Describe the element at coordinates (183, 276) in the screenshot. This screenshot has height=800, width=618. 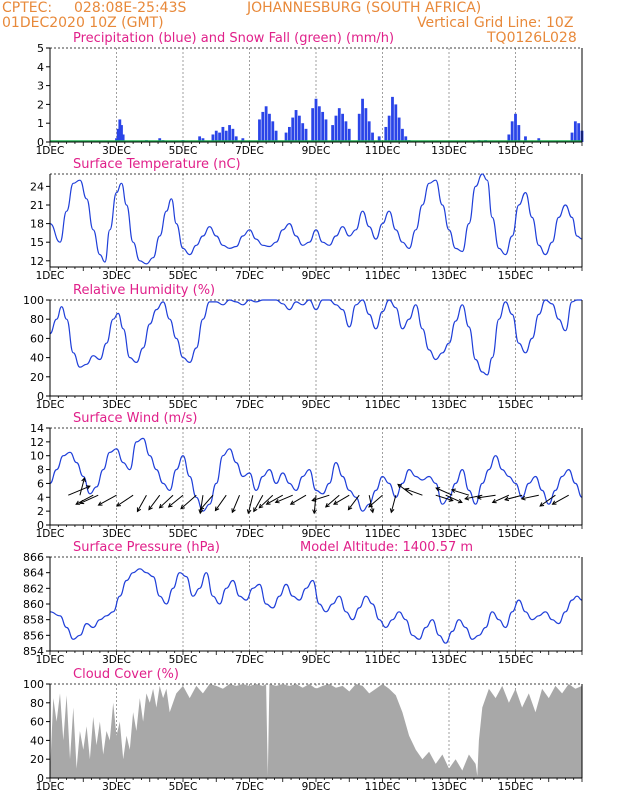
I see `x-tick-label-temperature-2: 5DEC` at that location.